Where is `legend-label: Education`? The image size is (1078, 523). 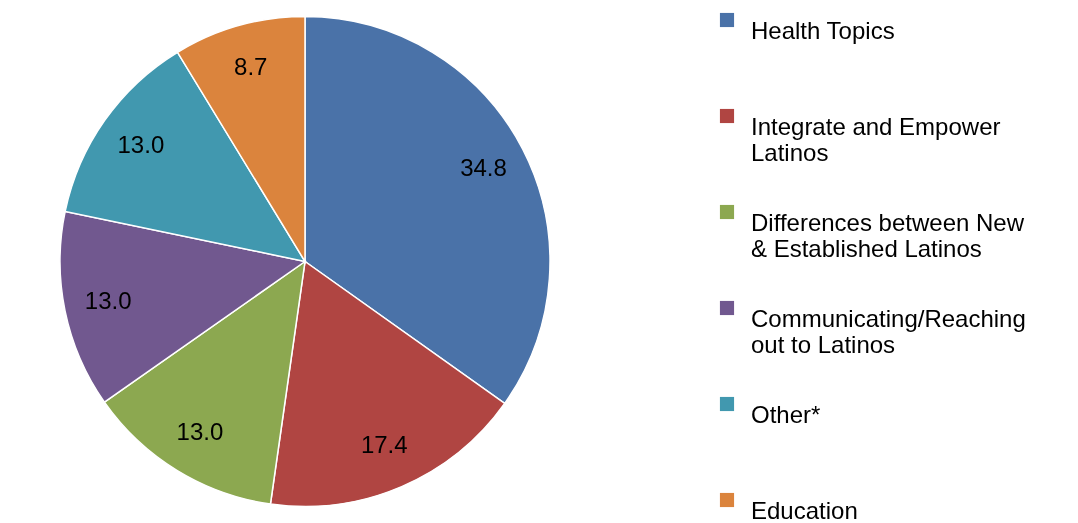
legend-label: Education is located at coordinates (804, 510).